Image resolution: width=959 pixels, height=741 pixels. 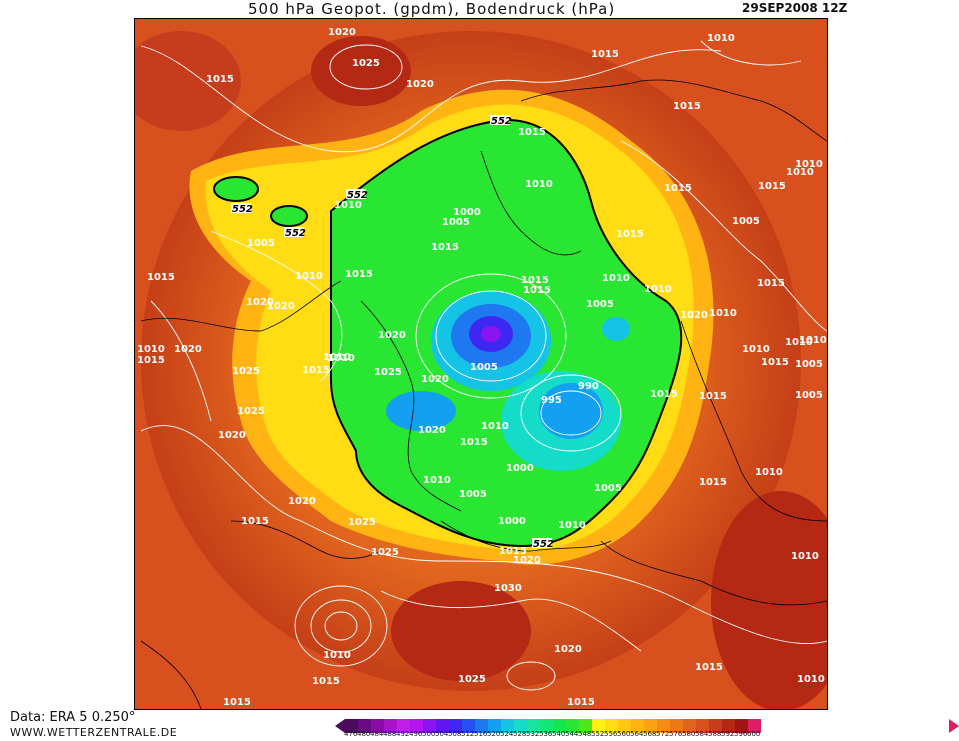 I want to click on colorbar-tick-label: 568, so click(x=650, y=734).